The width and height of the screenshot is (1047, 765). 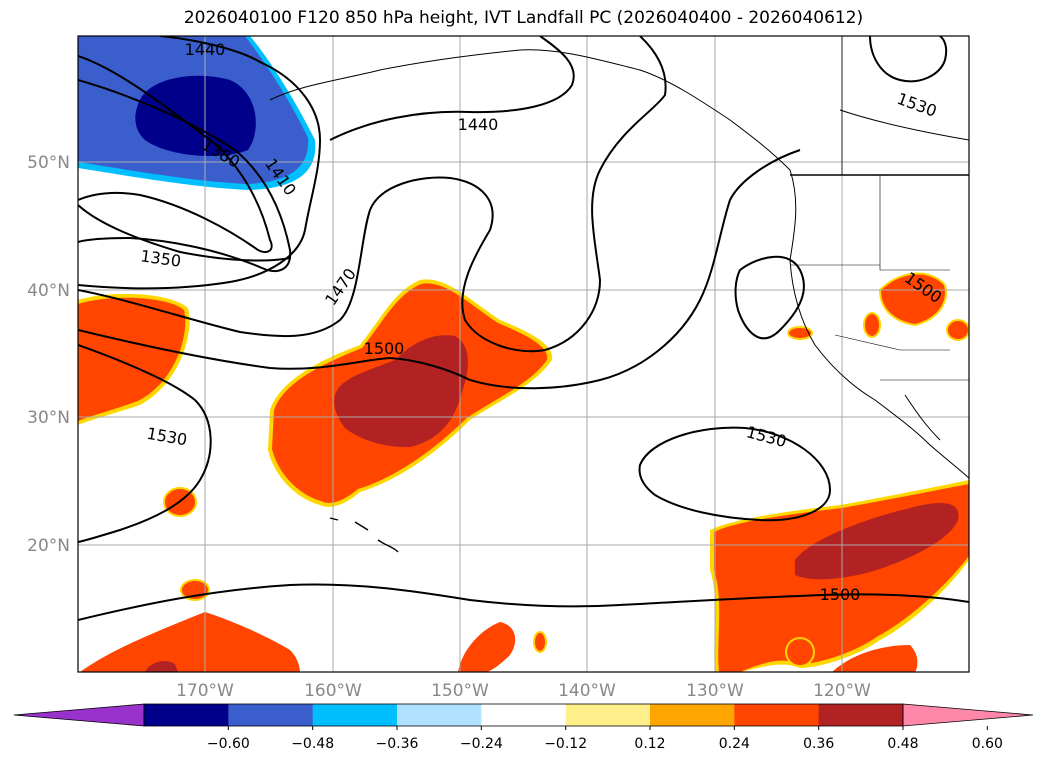 I want to click on contour-1500-south, so click(x=523, y=602).